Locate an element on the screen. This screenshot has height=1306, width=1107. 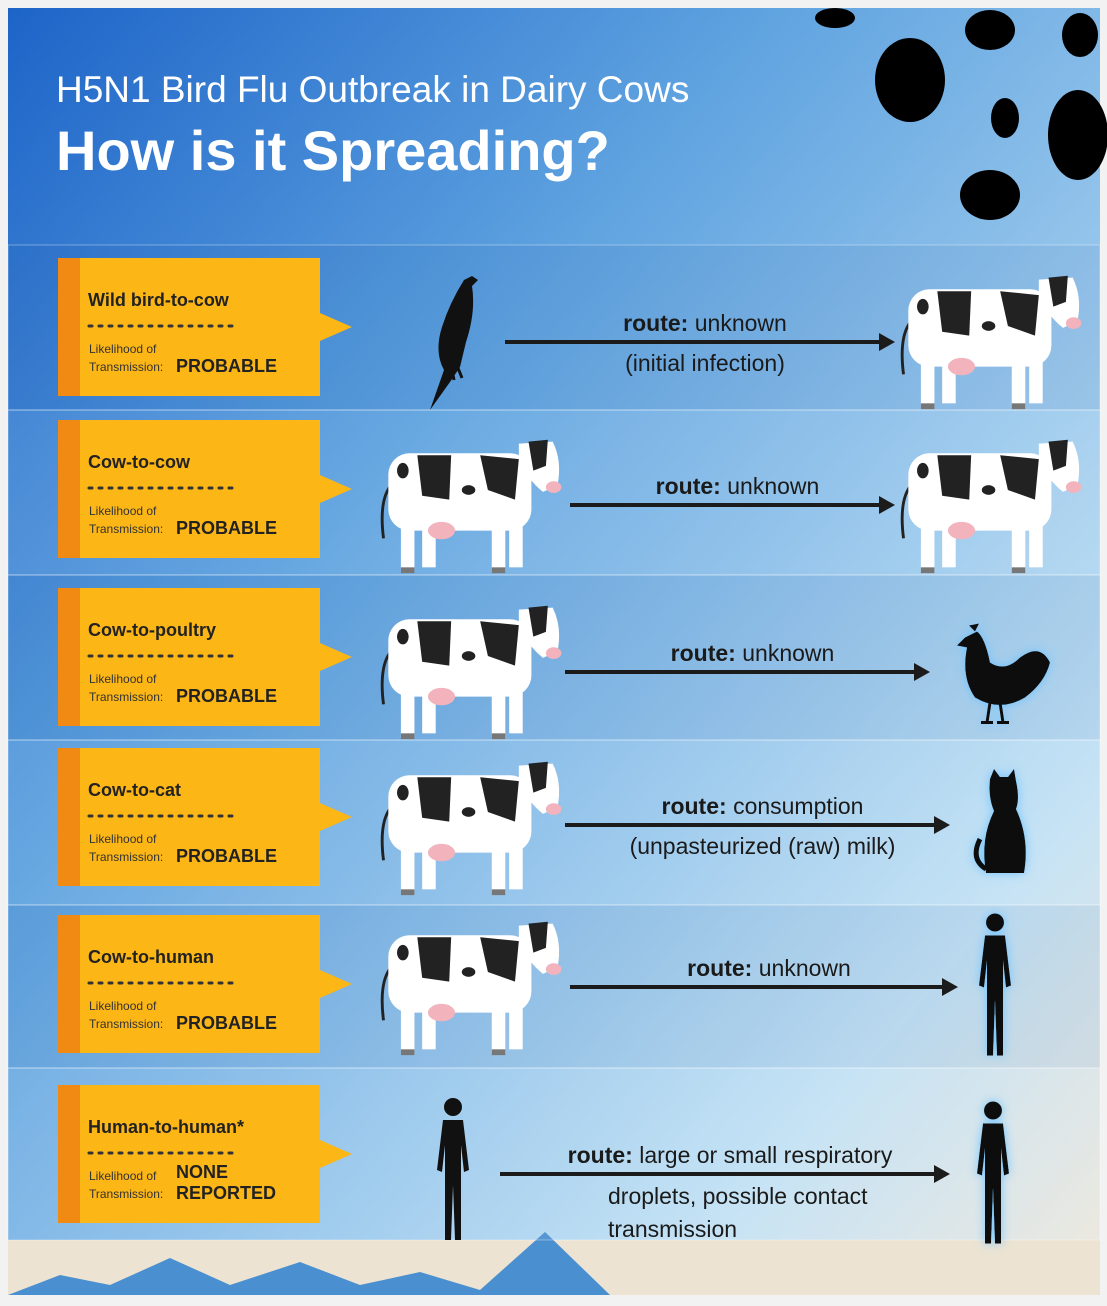
row-label: Cow-to-cow is located at coordinates (139, 462).